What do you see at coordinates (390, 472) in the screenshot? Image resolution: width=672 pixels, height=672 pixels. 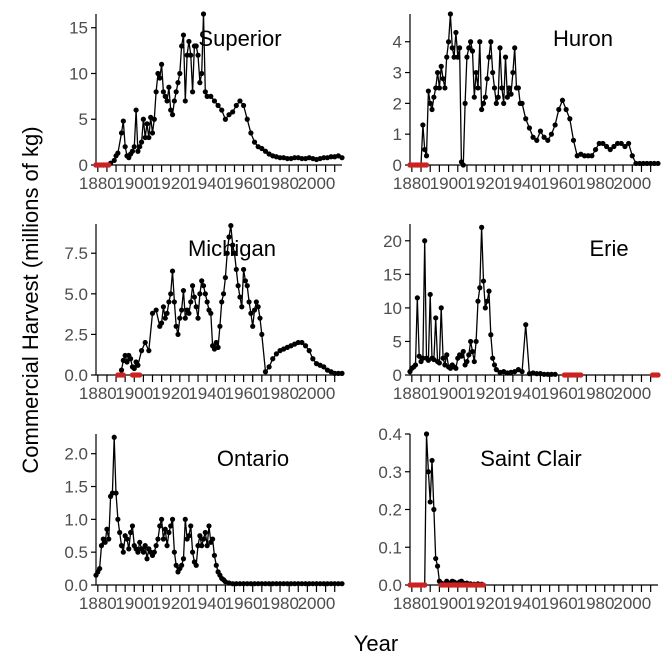 I see `y-tick-label: 0.3` at bounding box center [390, 472].